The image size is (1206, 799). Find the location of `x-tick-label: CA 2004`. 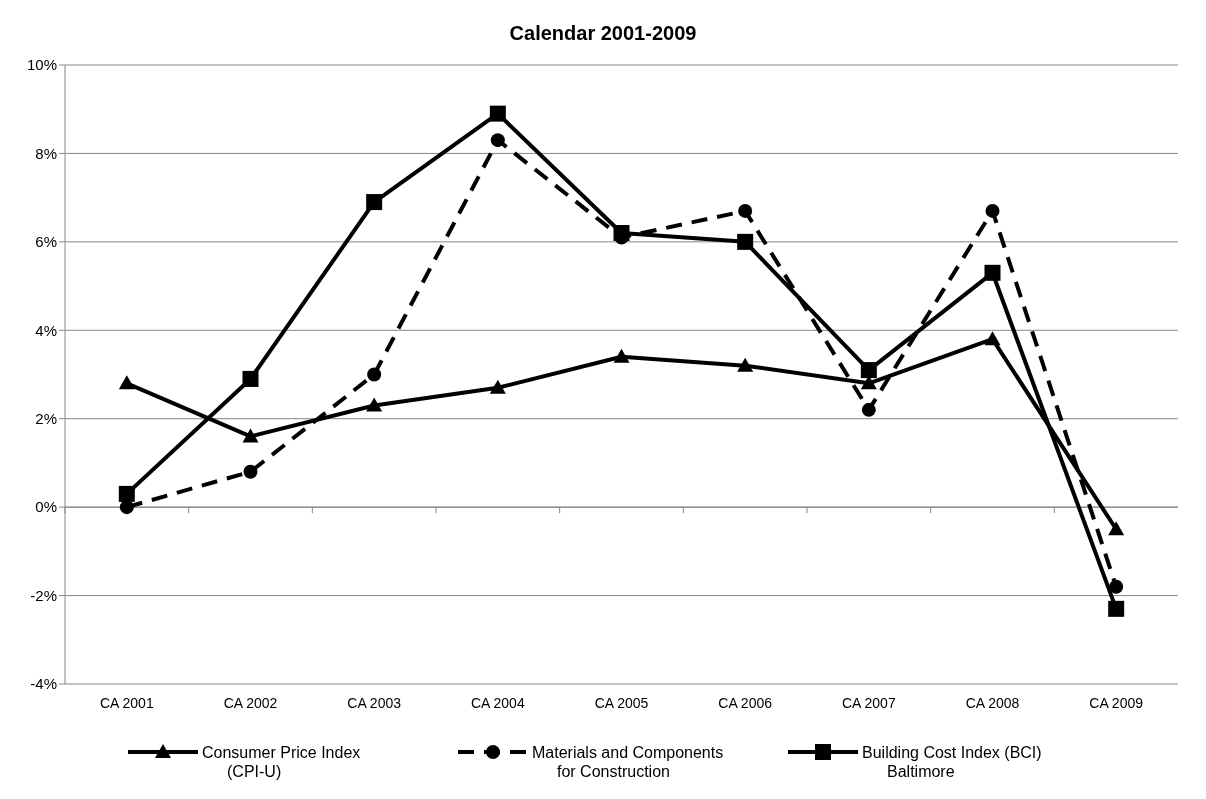

x-tick-label: CA 2004 is located at coordinates (497, 703).